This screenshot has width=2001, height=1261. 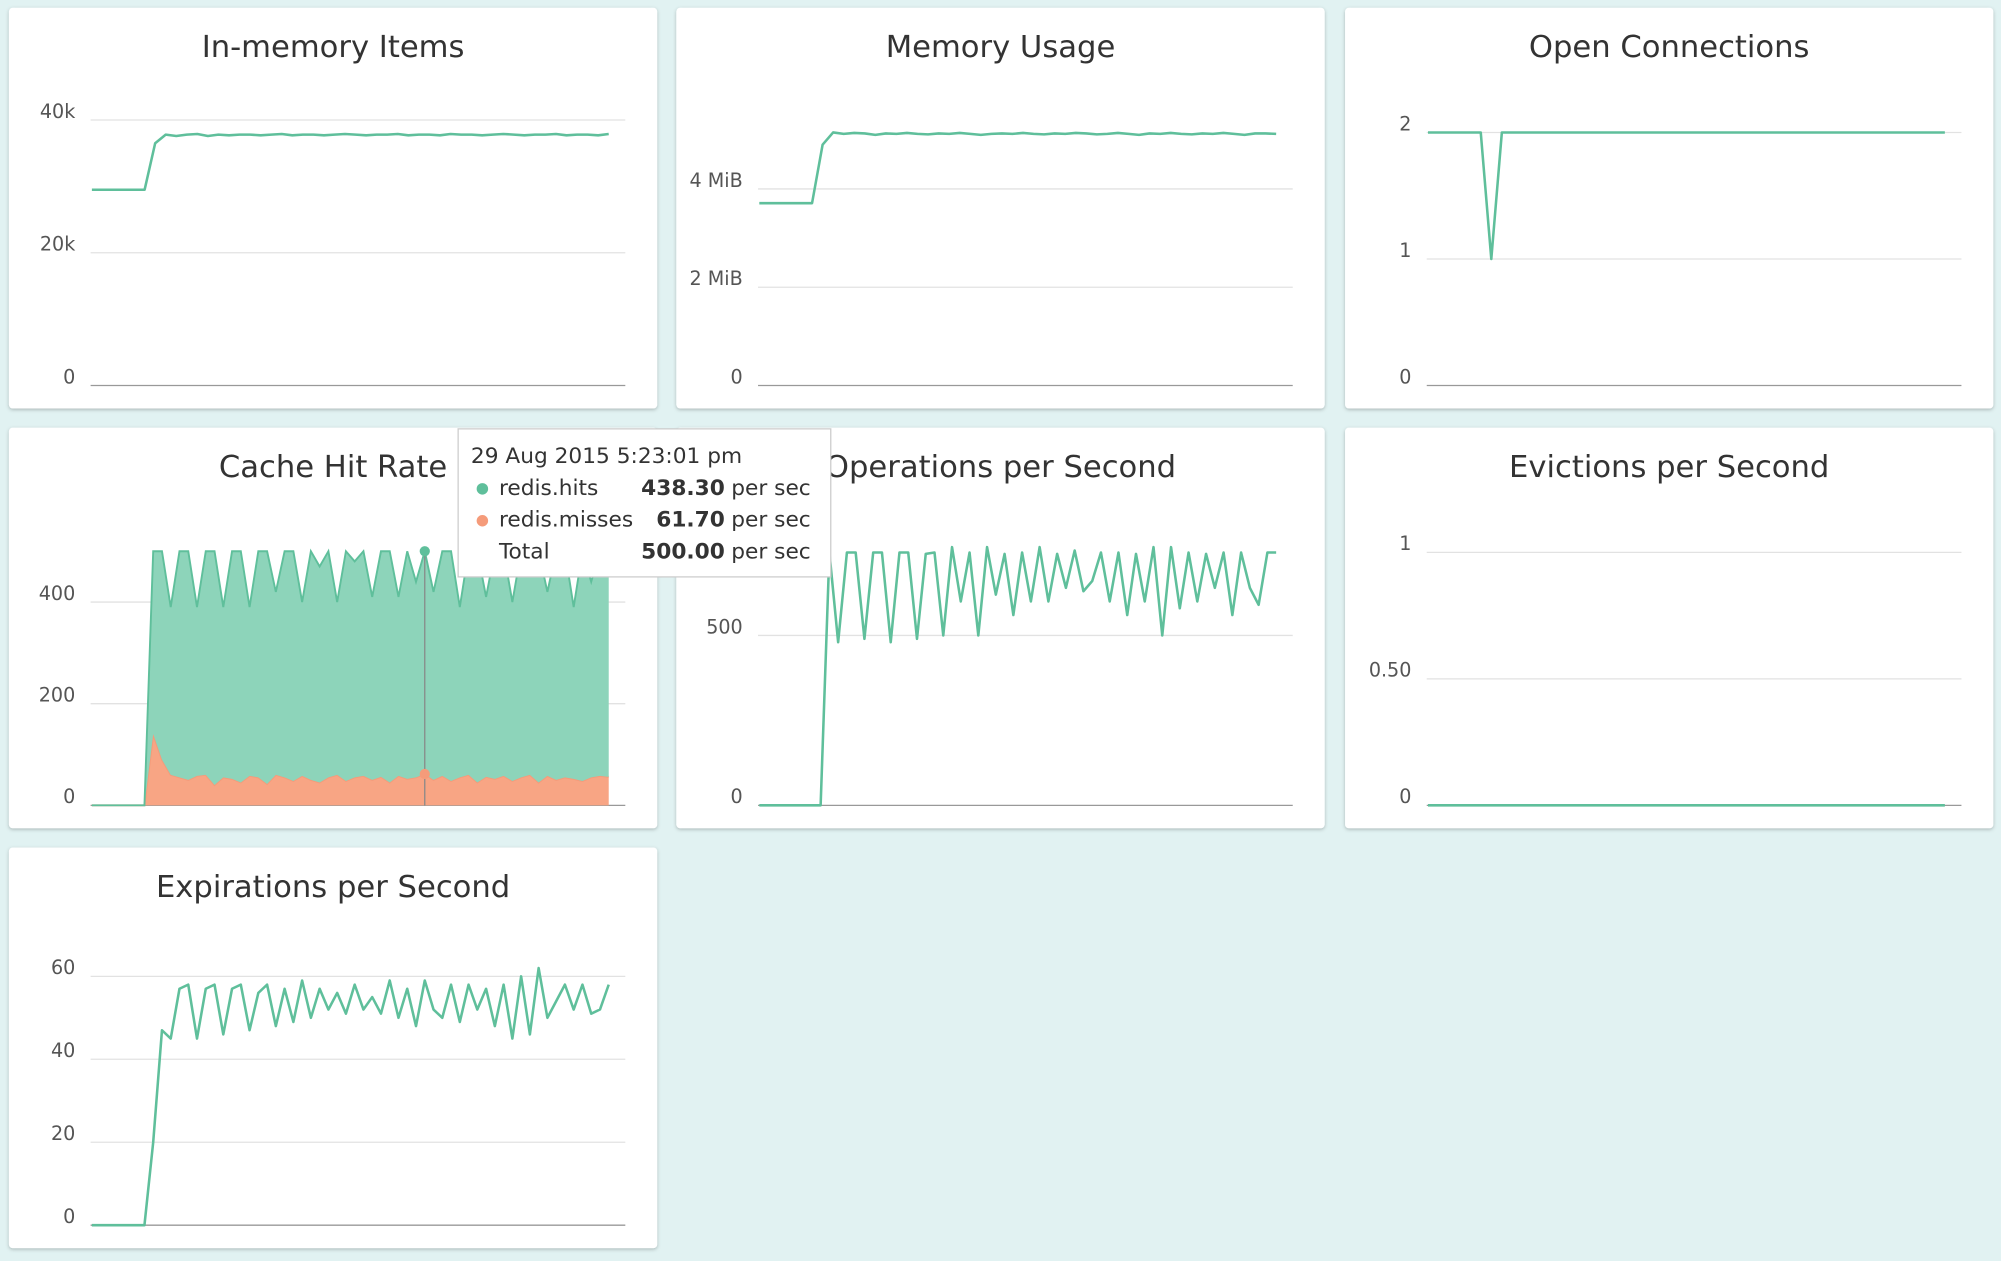 What do you see at coordinates (333, 887) in the screenshot?
I see `chart-title: Expirations per Second` at bounding box center [333, 887].